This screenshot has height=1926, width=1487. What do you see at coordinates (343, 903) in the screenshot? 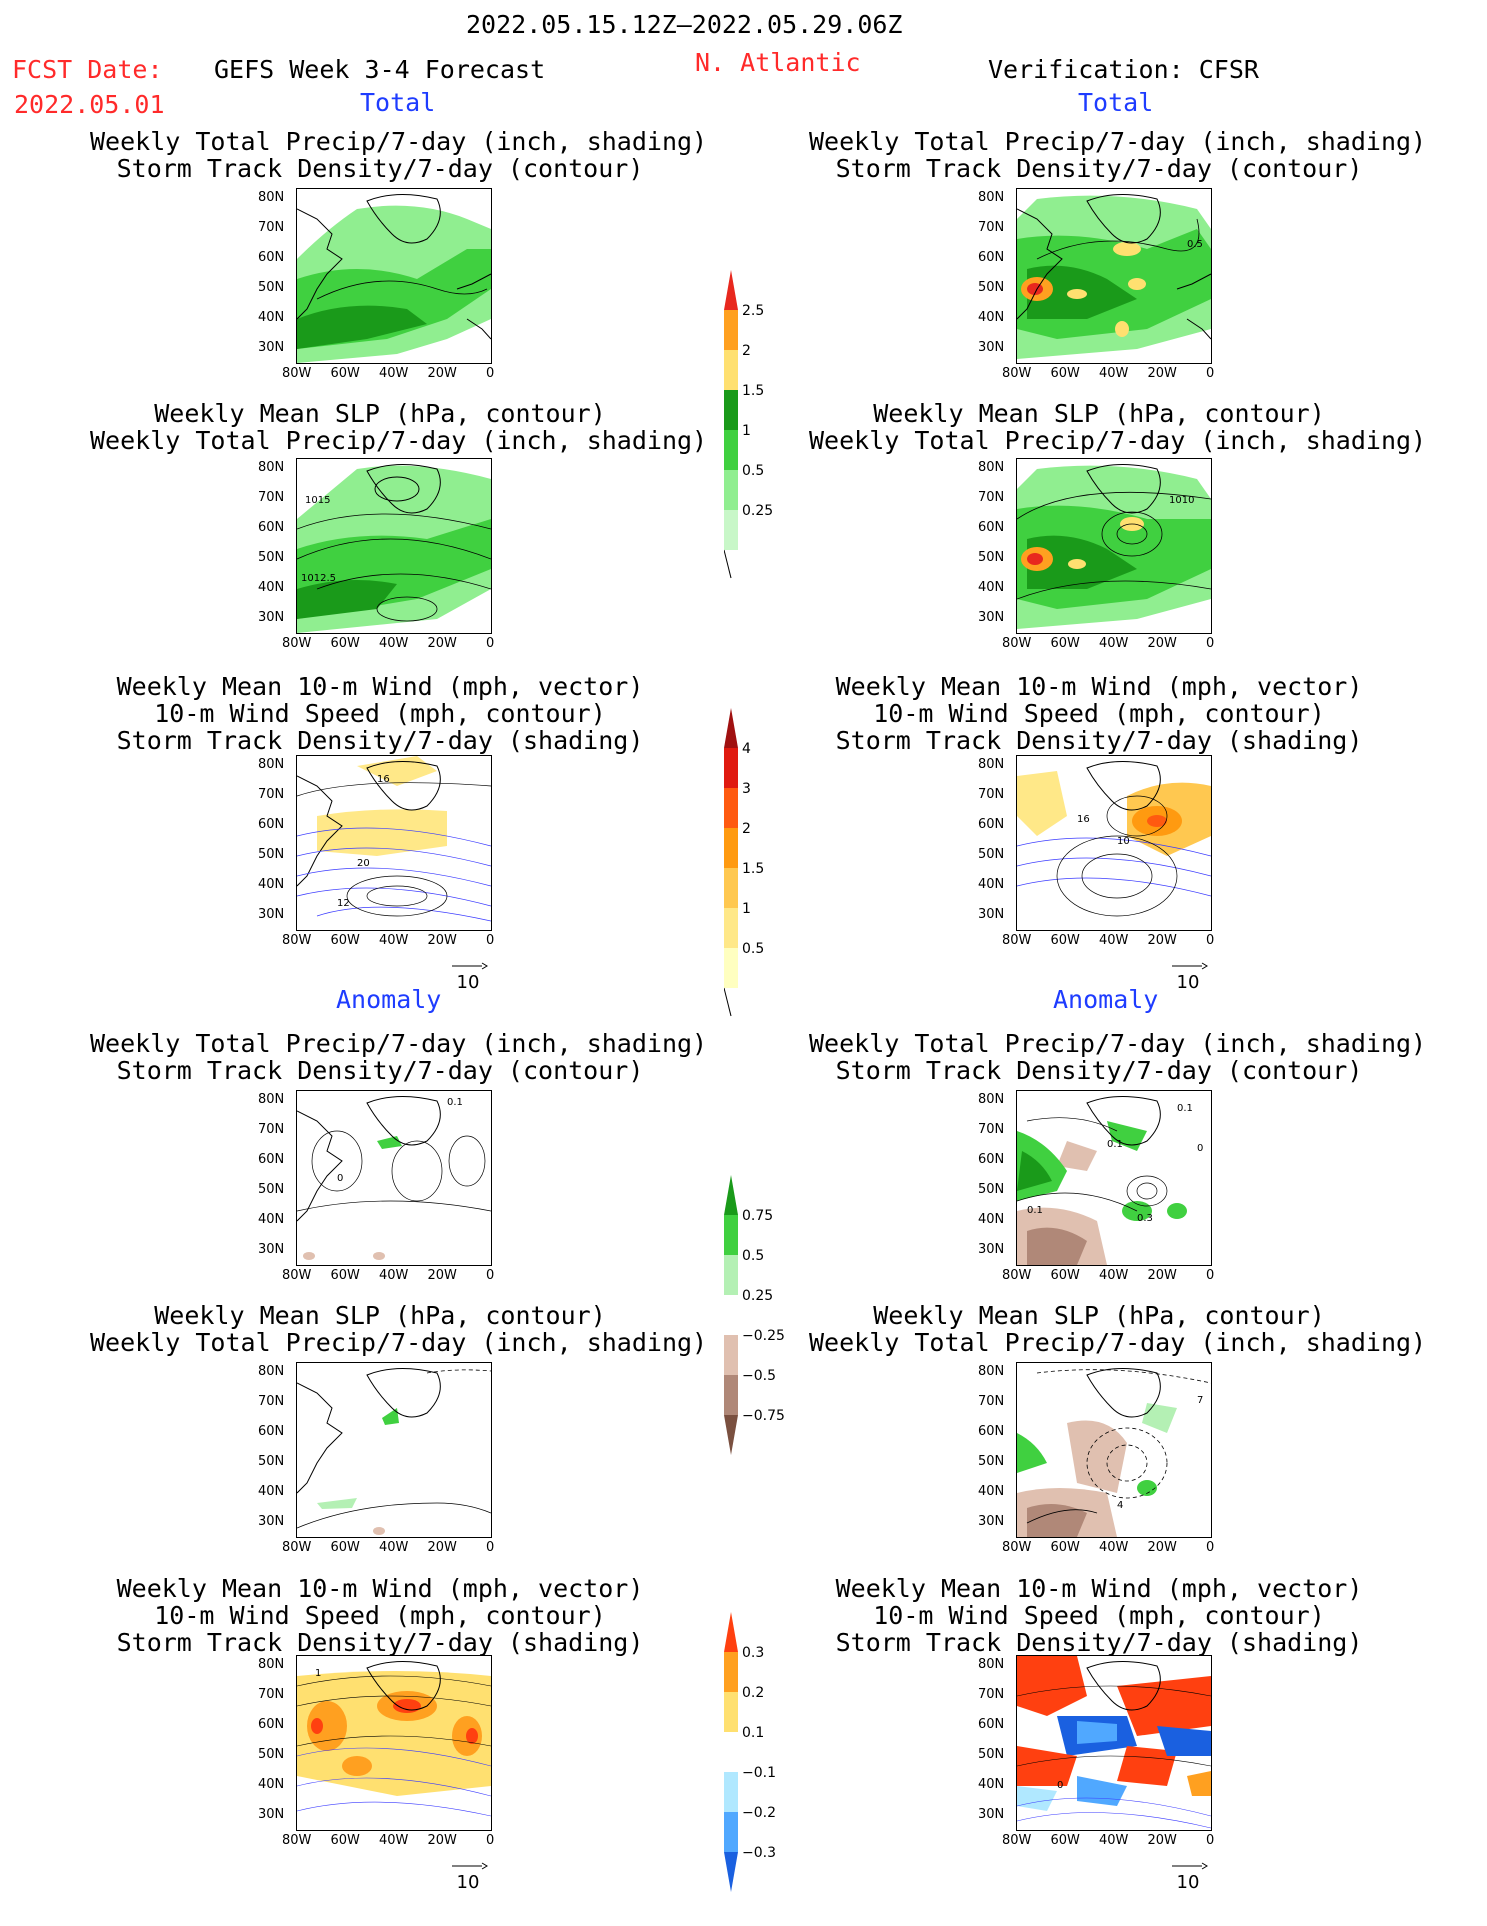
I see `svg-text: 12` at bounding box center [343, 903].